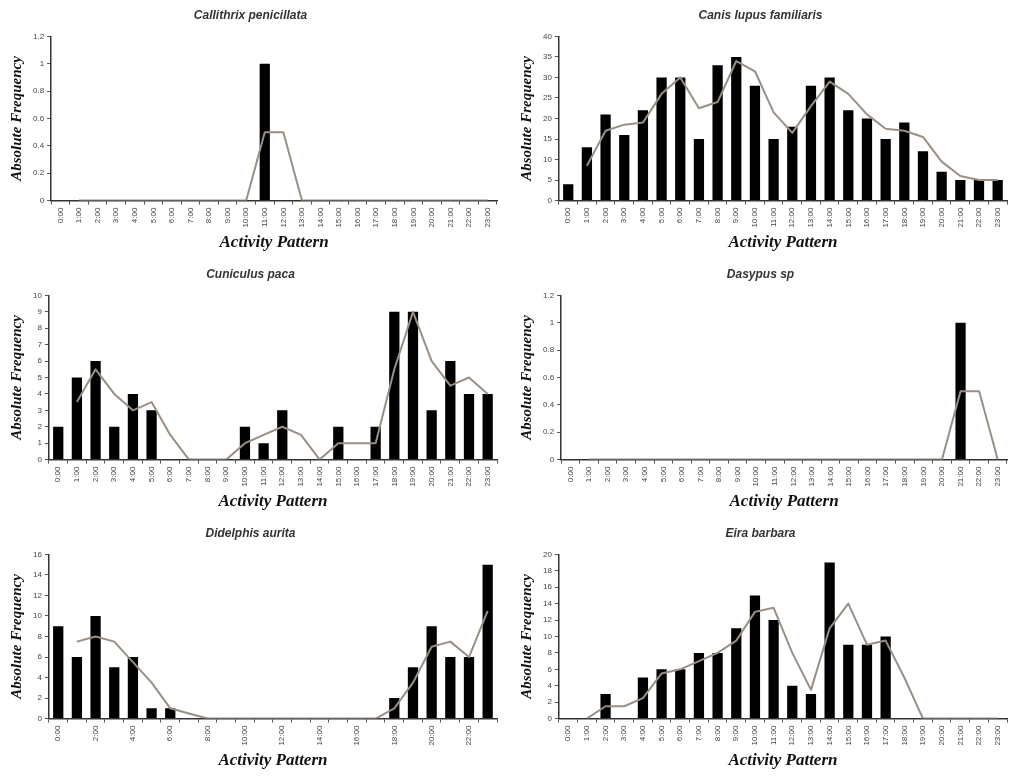 The height and width of the screenshot is (778, 1020). What do you see at coordinates (250, 532) in the screenshot?
I see `chart-title: Didelphis aurita` at bounding box center [250, 532].